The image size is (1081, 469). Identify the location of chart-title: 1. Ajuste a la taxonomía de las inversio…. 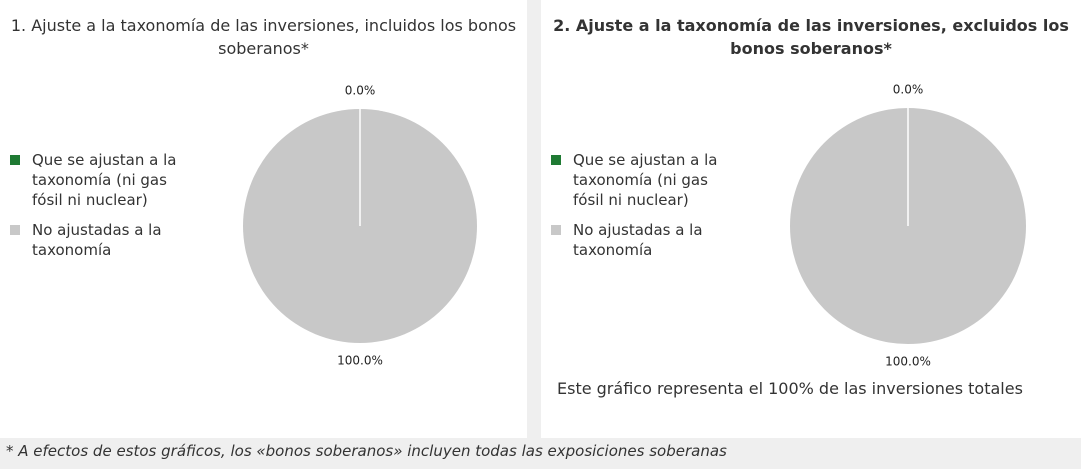
(263, 37).